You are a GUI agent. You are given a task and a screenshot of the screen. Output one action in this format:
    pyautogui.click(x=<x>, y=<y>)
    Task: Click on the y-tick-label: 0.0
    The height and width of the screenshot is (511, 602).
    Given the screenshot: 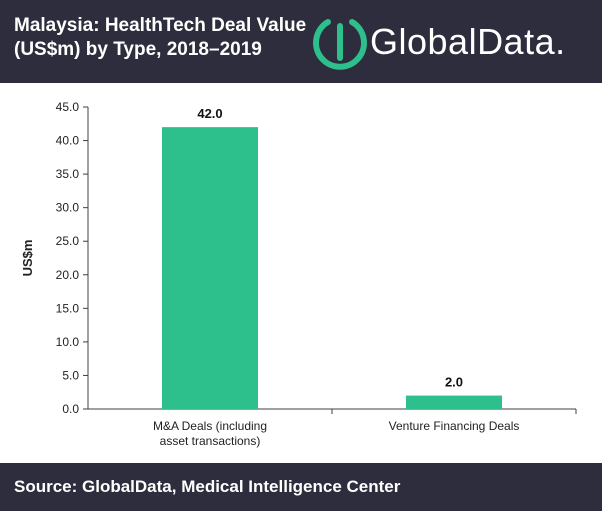 What is the action you would take?
    pyautogui.click(x=70, y=409)
    